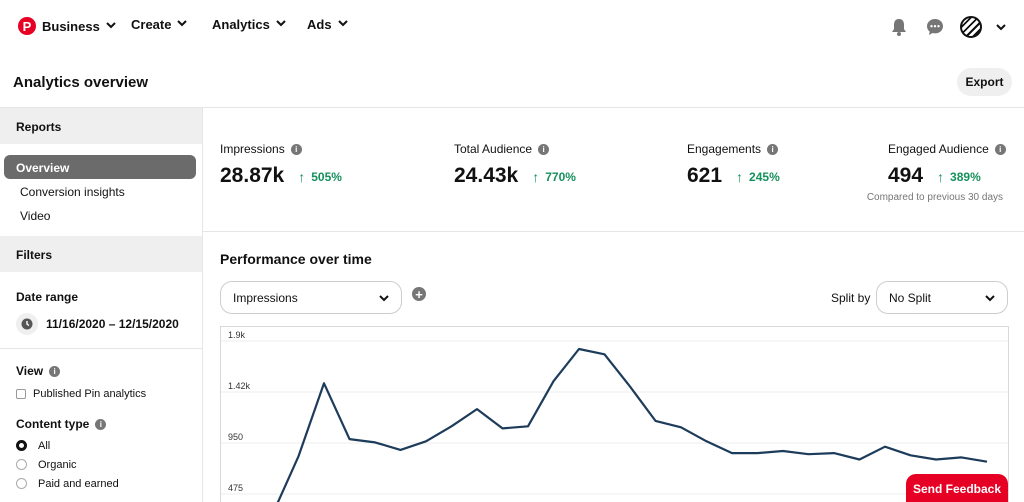  Describe the element at coordinates (851, 298) in the screenshot. I see `split-by-label: Split by` at that location.